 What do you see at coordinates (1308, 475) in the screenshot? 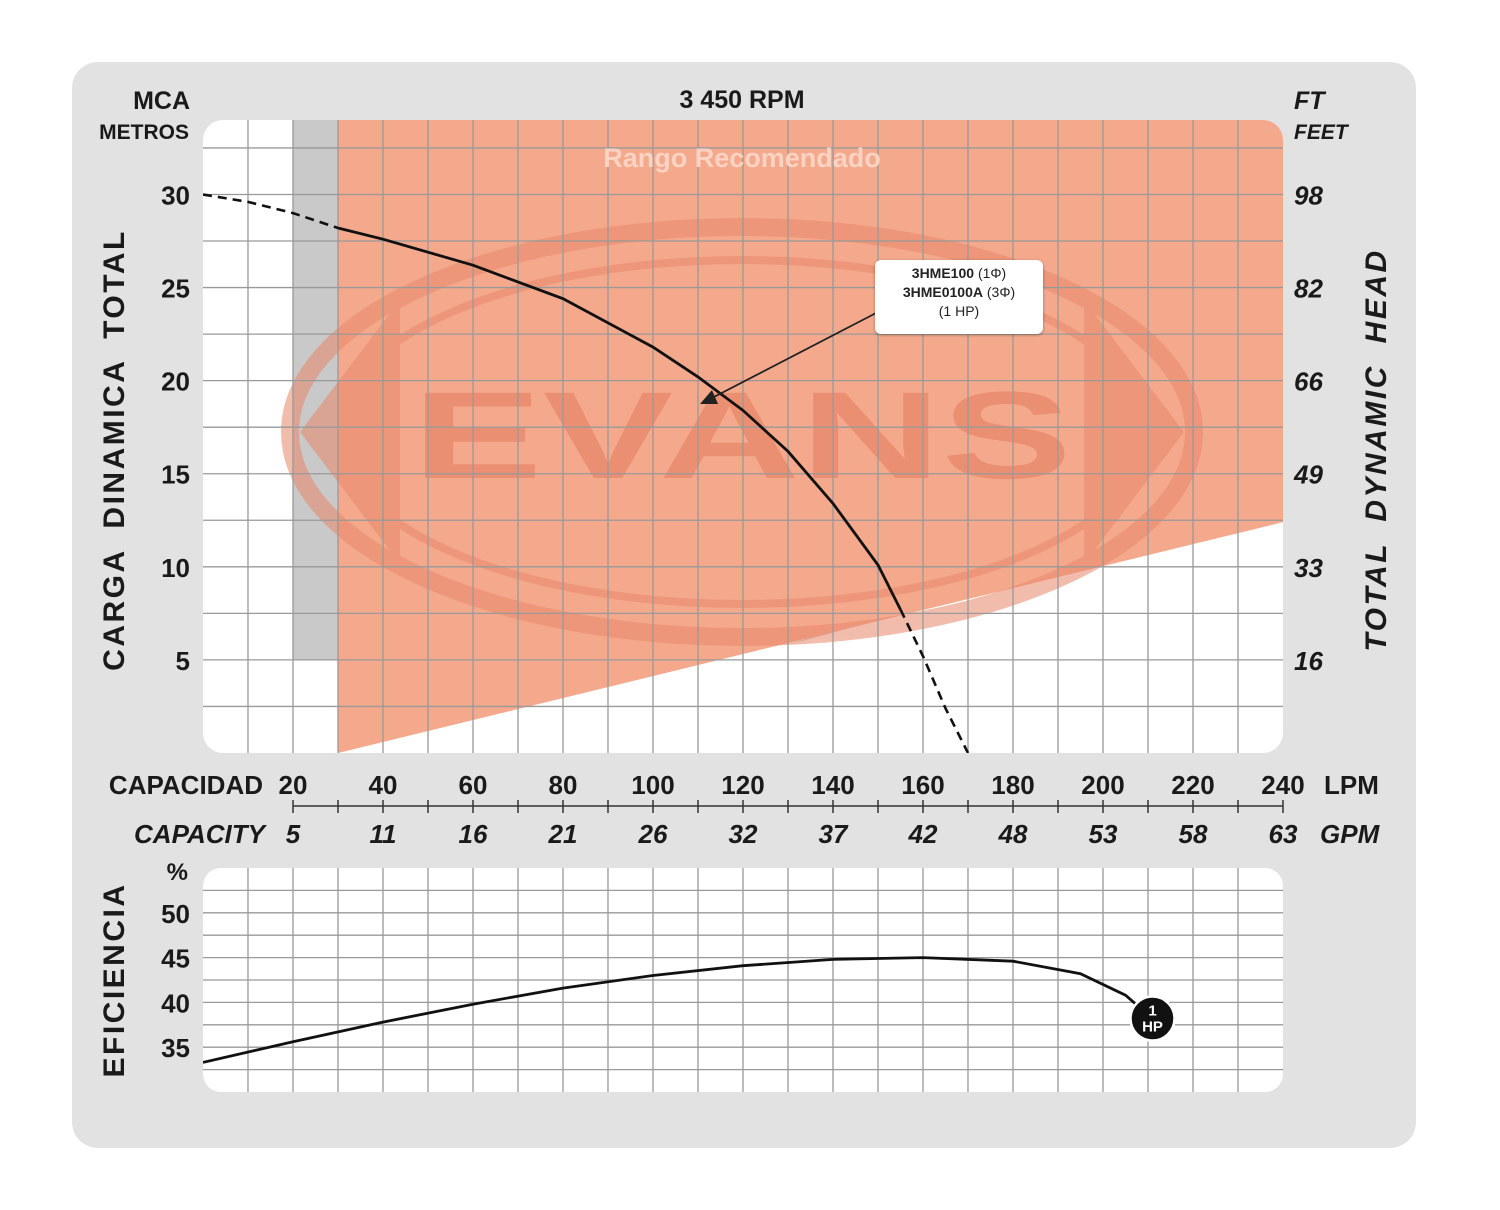
I see `y-tick-label-right: 49` at bounding box center [1308, 475].